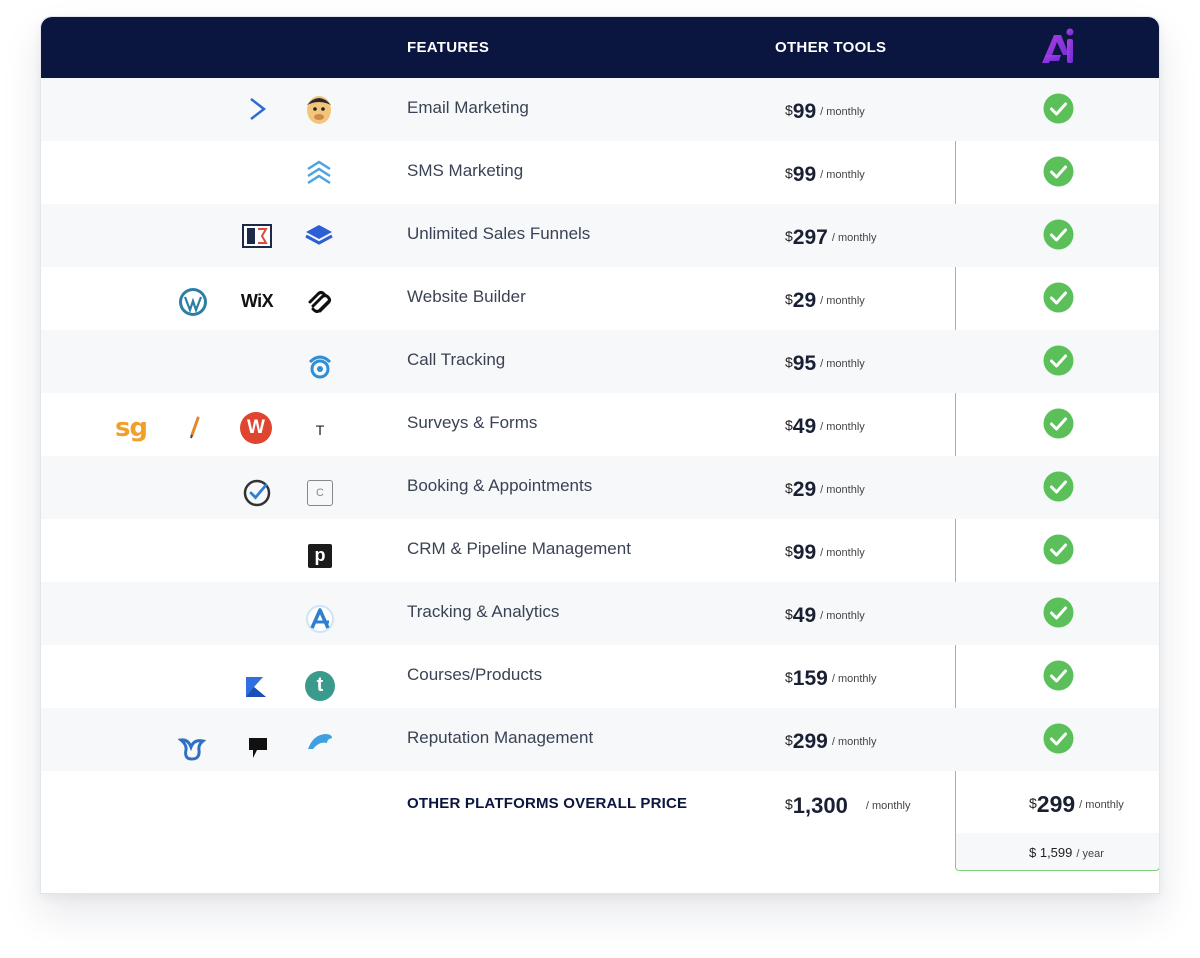 This screenshot has height=958, width=1200. Describe the element at coordinates (804, 363) in the screenshot. I see `price-amount: 95` at that location.